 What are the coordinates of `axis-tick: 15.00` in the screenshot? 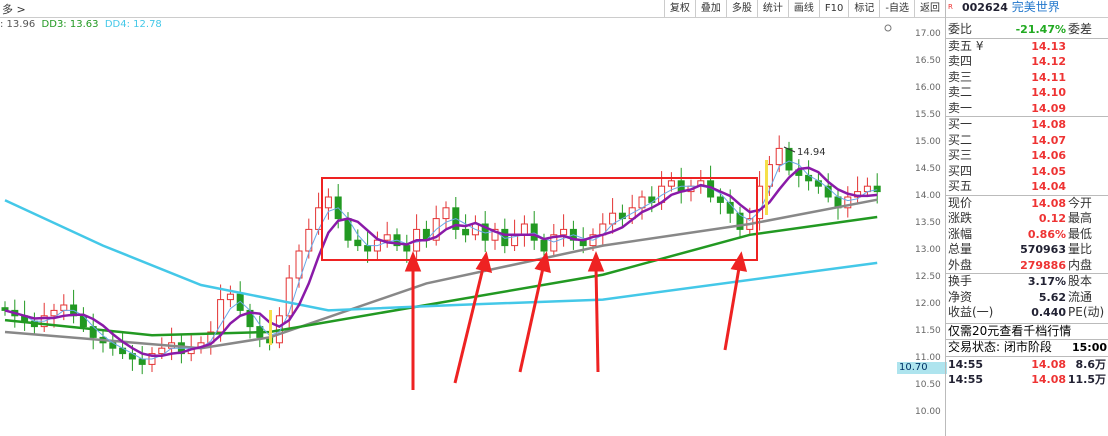 It's located at (928, 142).